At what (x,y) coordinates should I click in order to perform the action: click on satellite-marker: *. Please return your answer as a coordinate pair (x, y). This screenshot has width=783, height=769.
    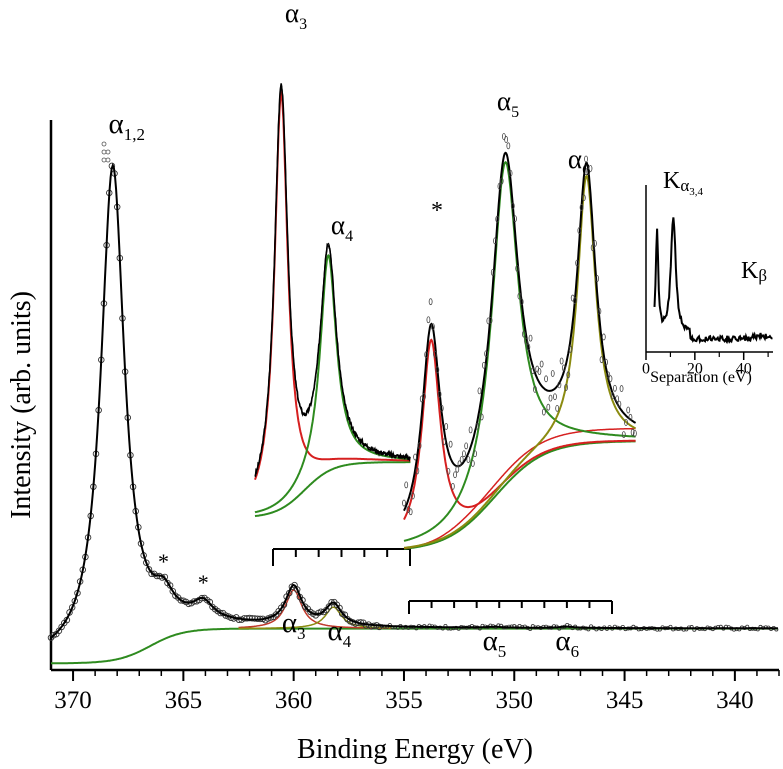
    Looking at the image, I should click on (163, 561).